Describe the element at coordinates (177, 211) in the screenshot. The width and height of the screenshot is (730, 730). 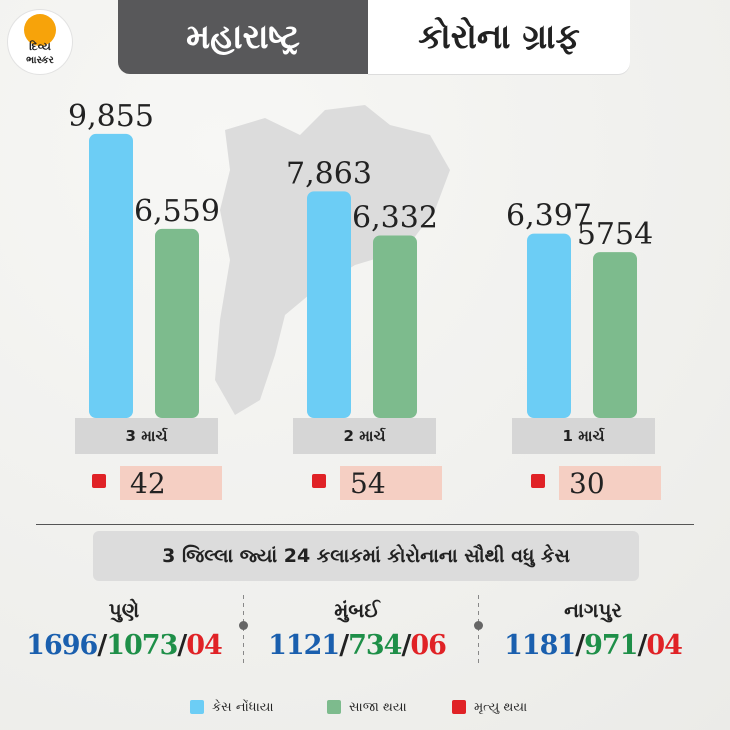
I see `bar-label-recovered: 6,559` at that location.